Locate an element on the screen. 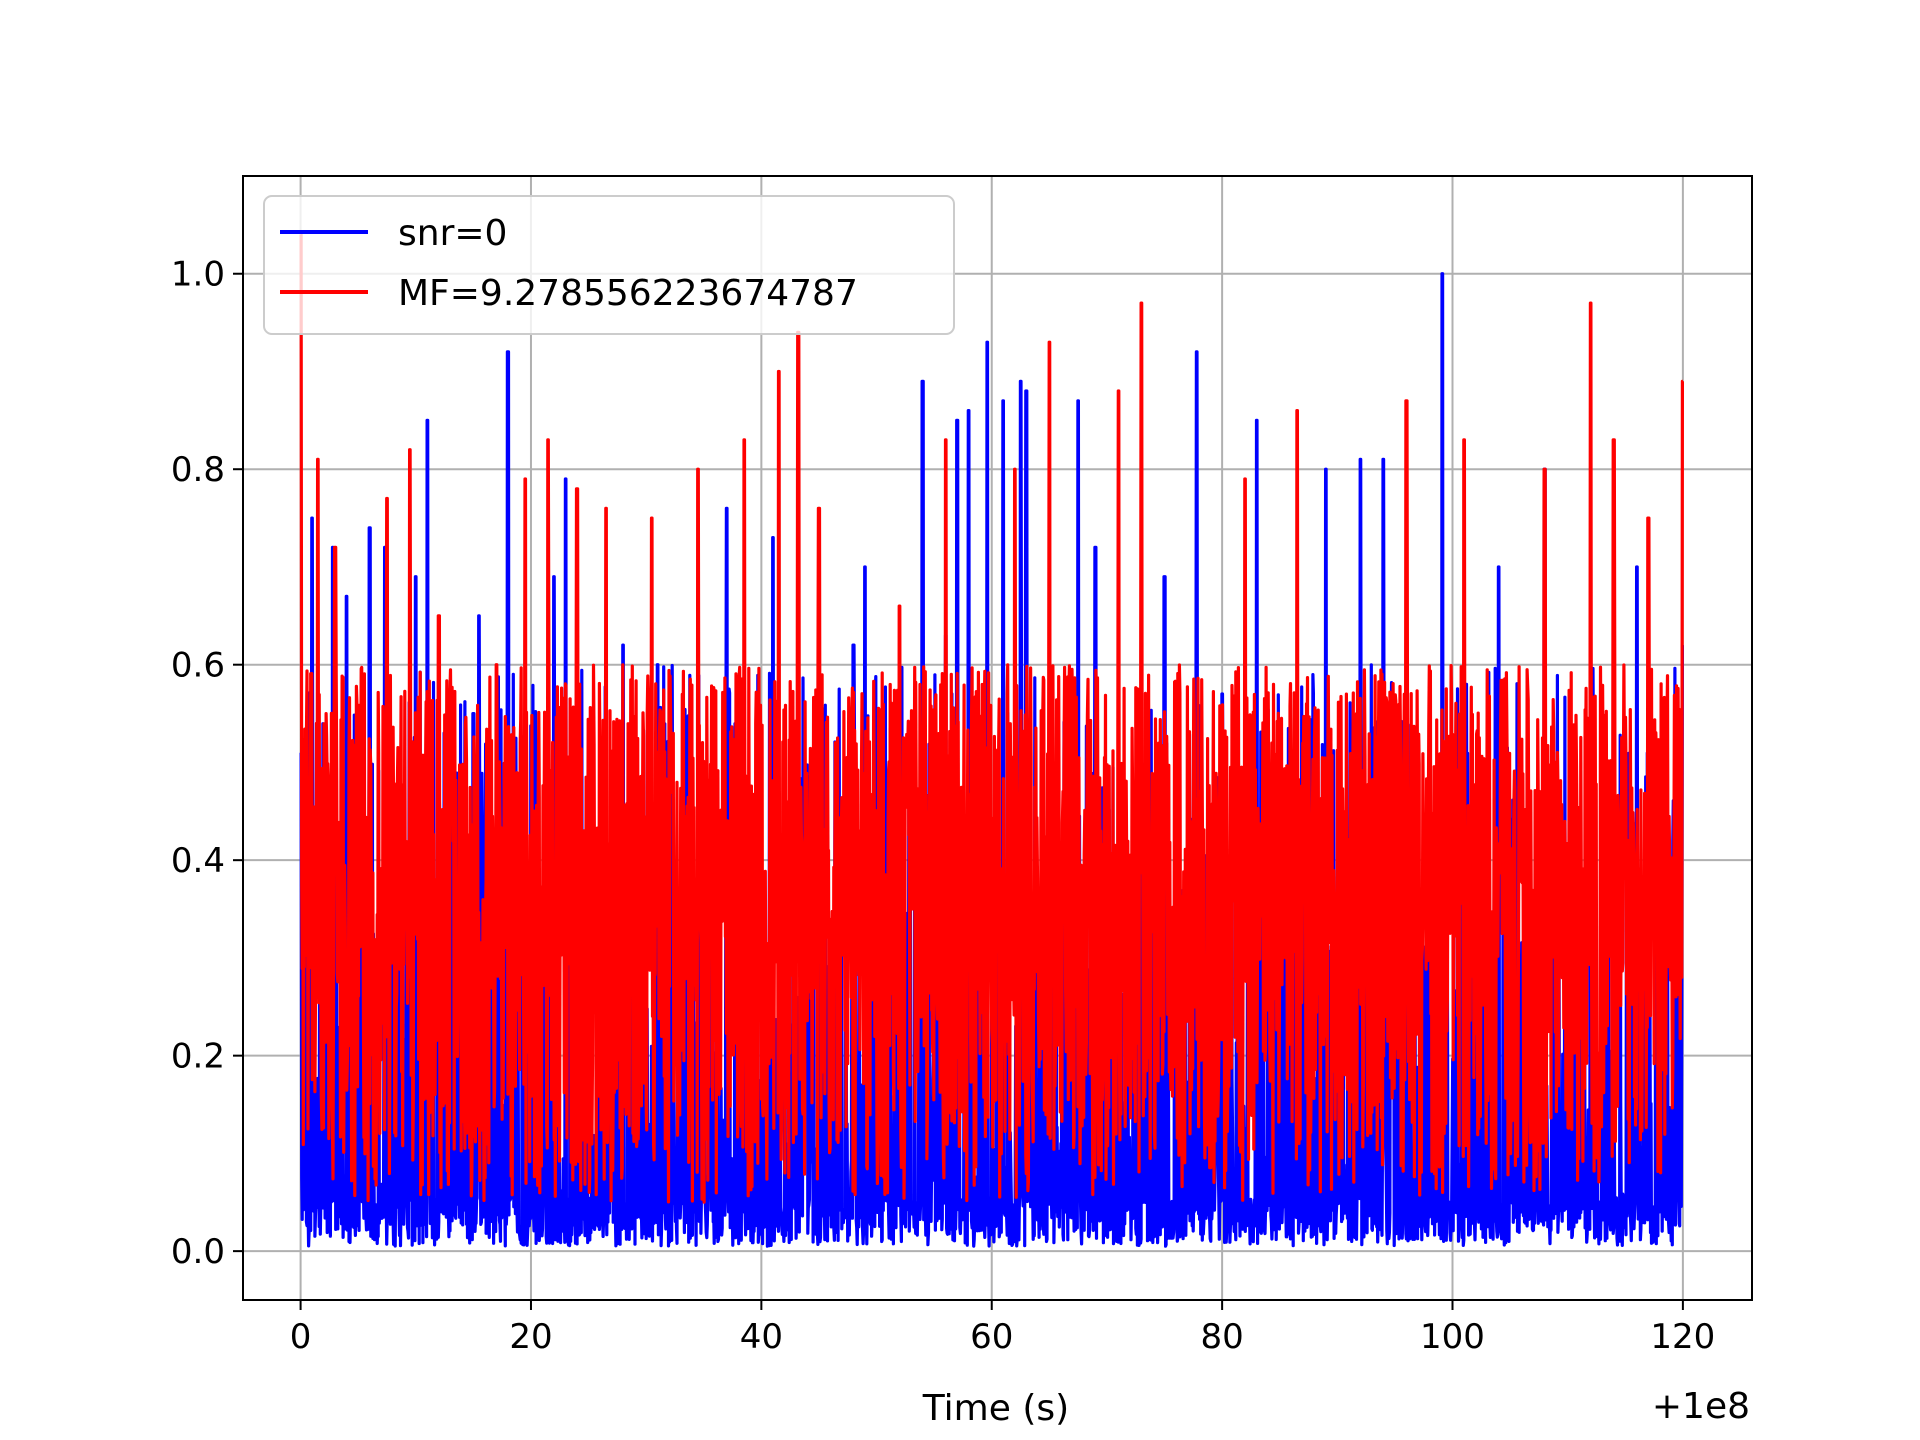  x-axis-offset-label: +1e8 is located at coordinates (1701, 1406).